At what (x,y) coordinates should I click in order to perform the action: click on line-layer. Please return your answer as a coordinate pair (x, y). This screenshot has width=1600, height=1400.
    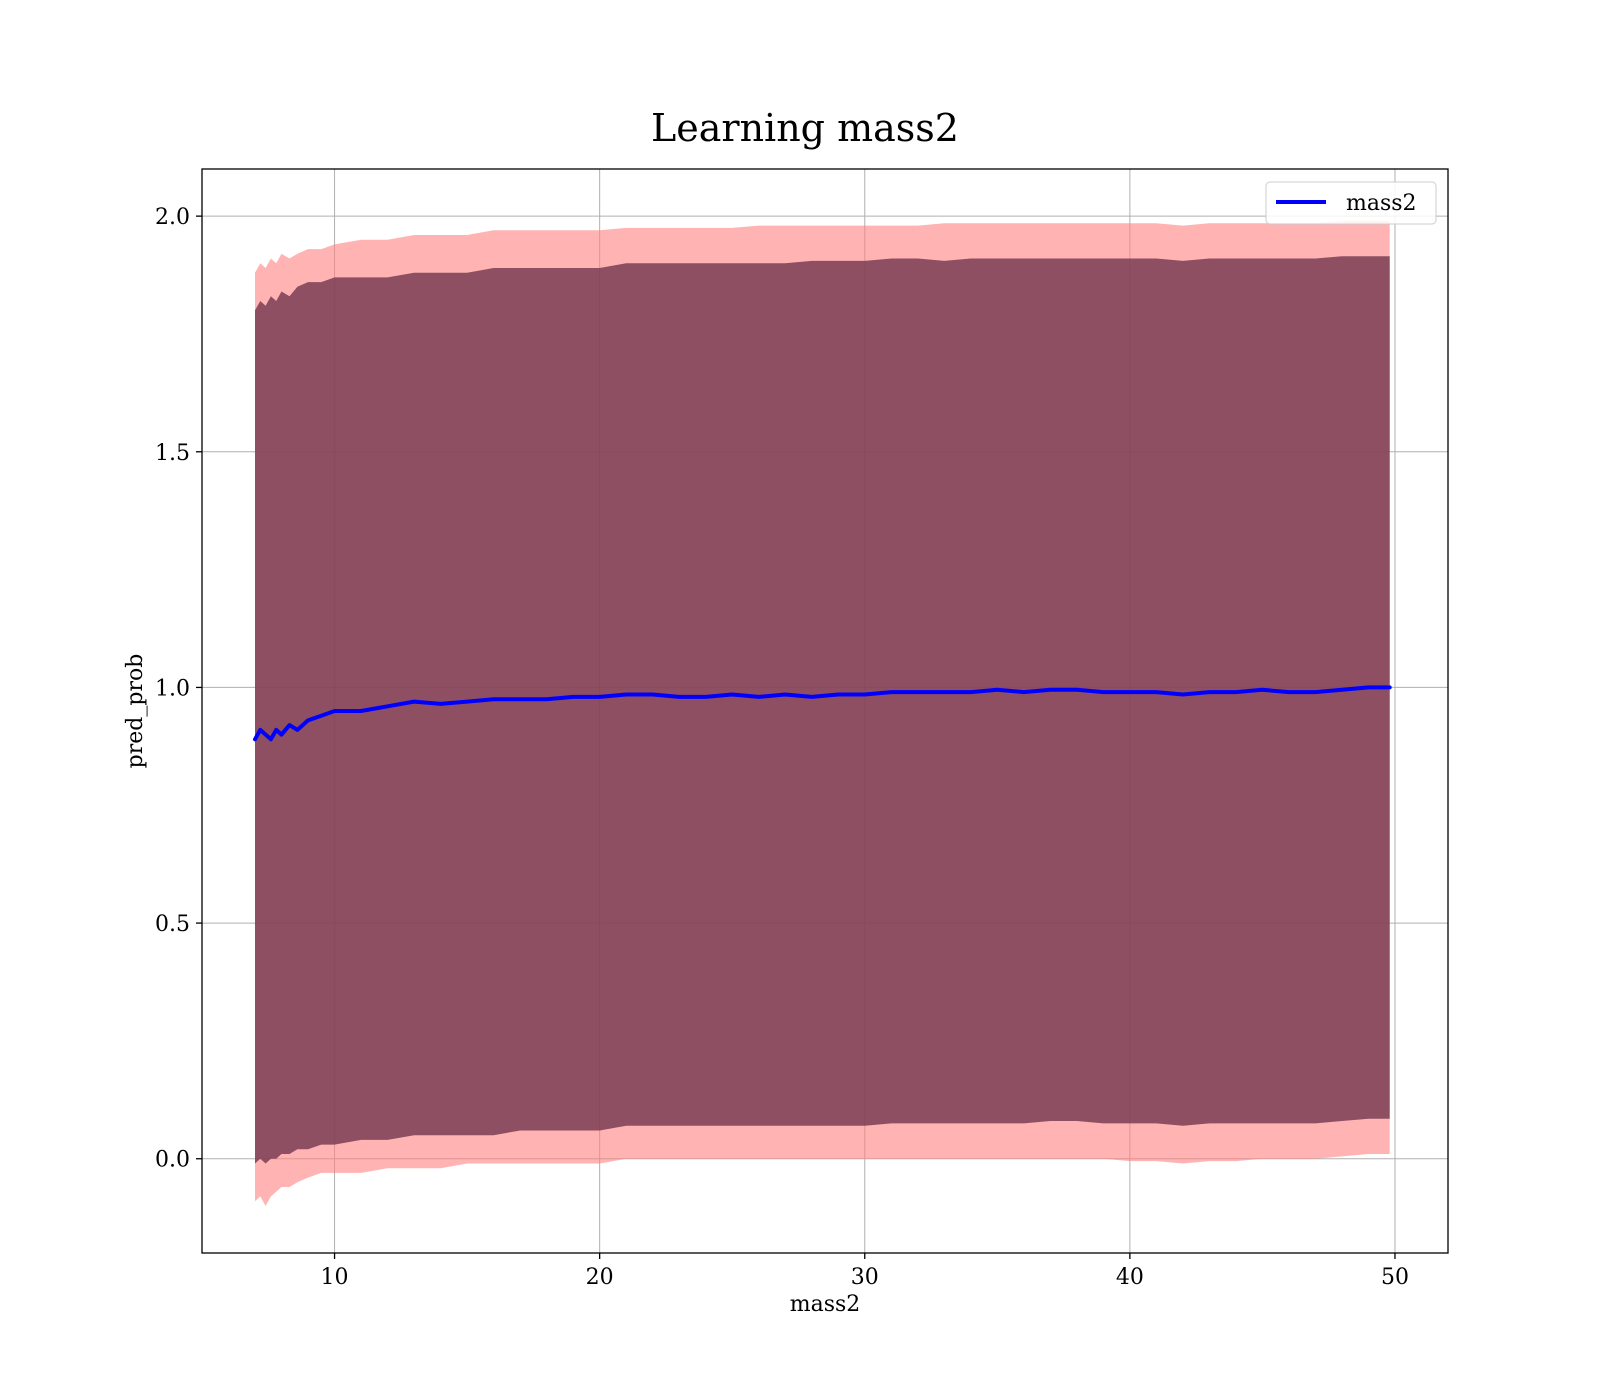
    Looking at the image, I should click on (822, 713).